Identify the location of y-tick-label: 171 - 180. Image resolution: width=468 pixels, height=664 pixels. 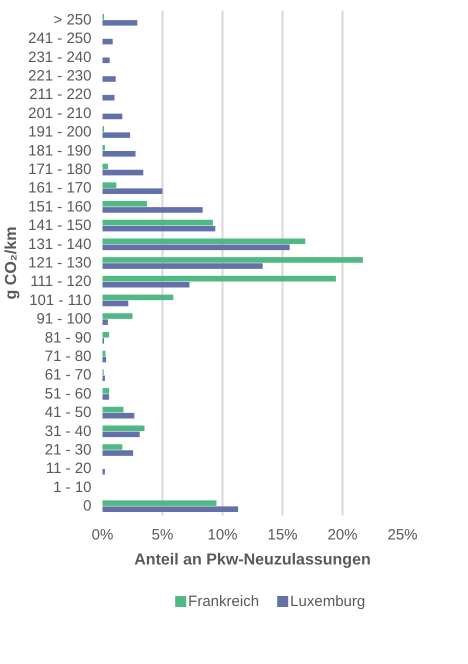
(60, 169).